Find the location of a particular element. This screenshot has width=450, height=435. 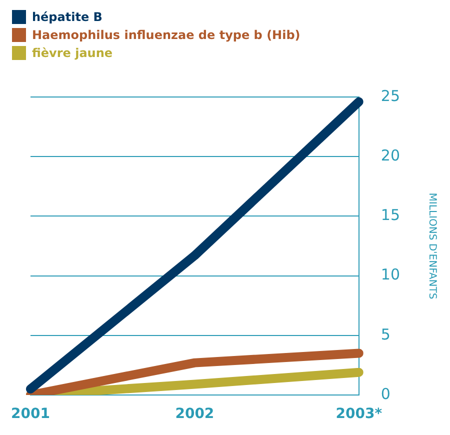

legend-label: hépatite B is located at coordinates (67, 17).